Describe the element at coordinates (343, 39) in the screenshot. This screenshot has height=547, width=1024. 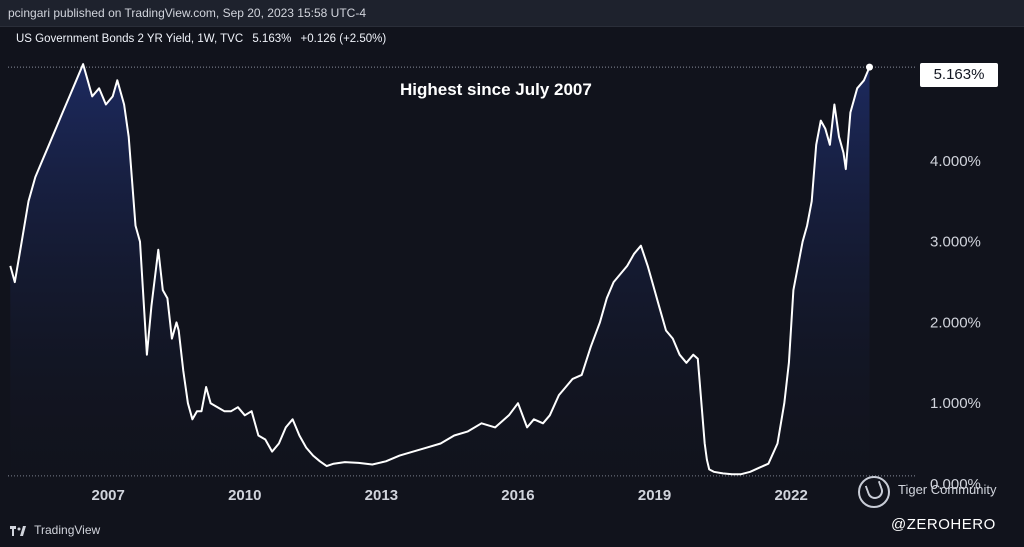
I see `change-value: +0.126 (+2.50%)` at that location.